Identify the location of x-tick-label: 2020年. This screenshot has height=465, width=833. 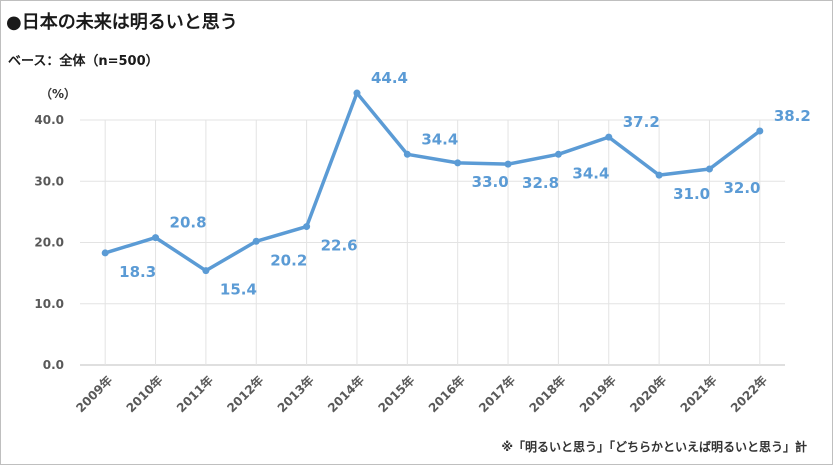
(648, 394).